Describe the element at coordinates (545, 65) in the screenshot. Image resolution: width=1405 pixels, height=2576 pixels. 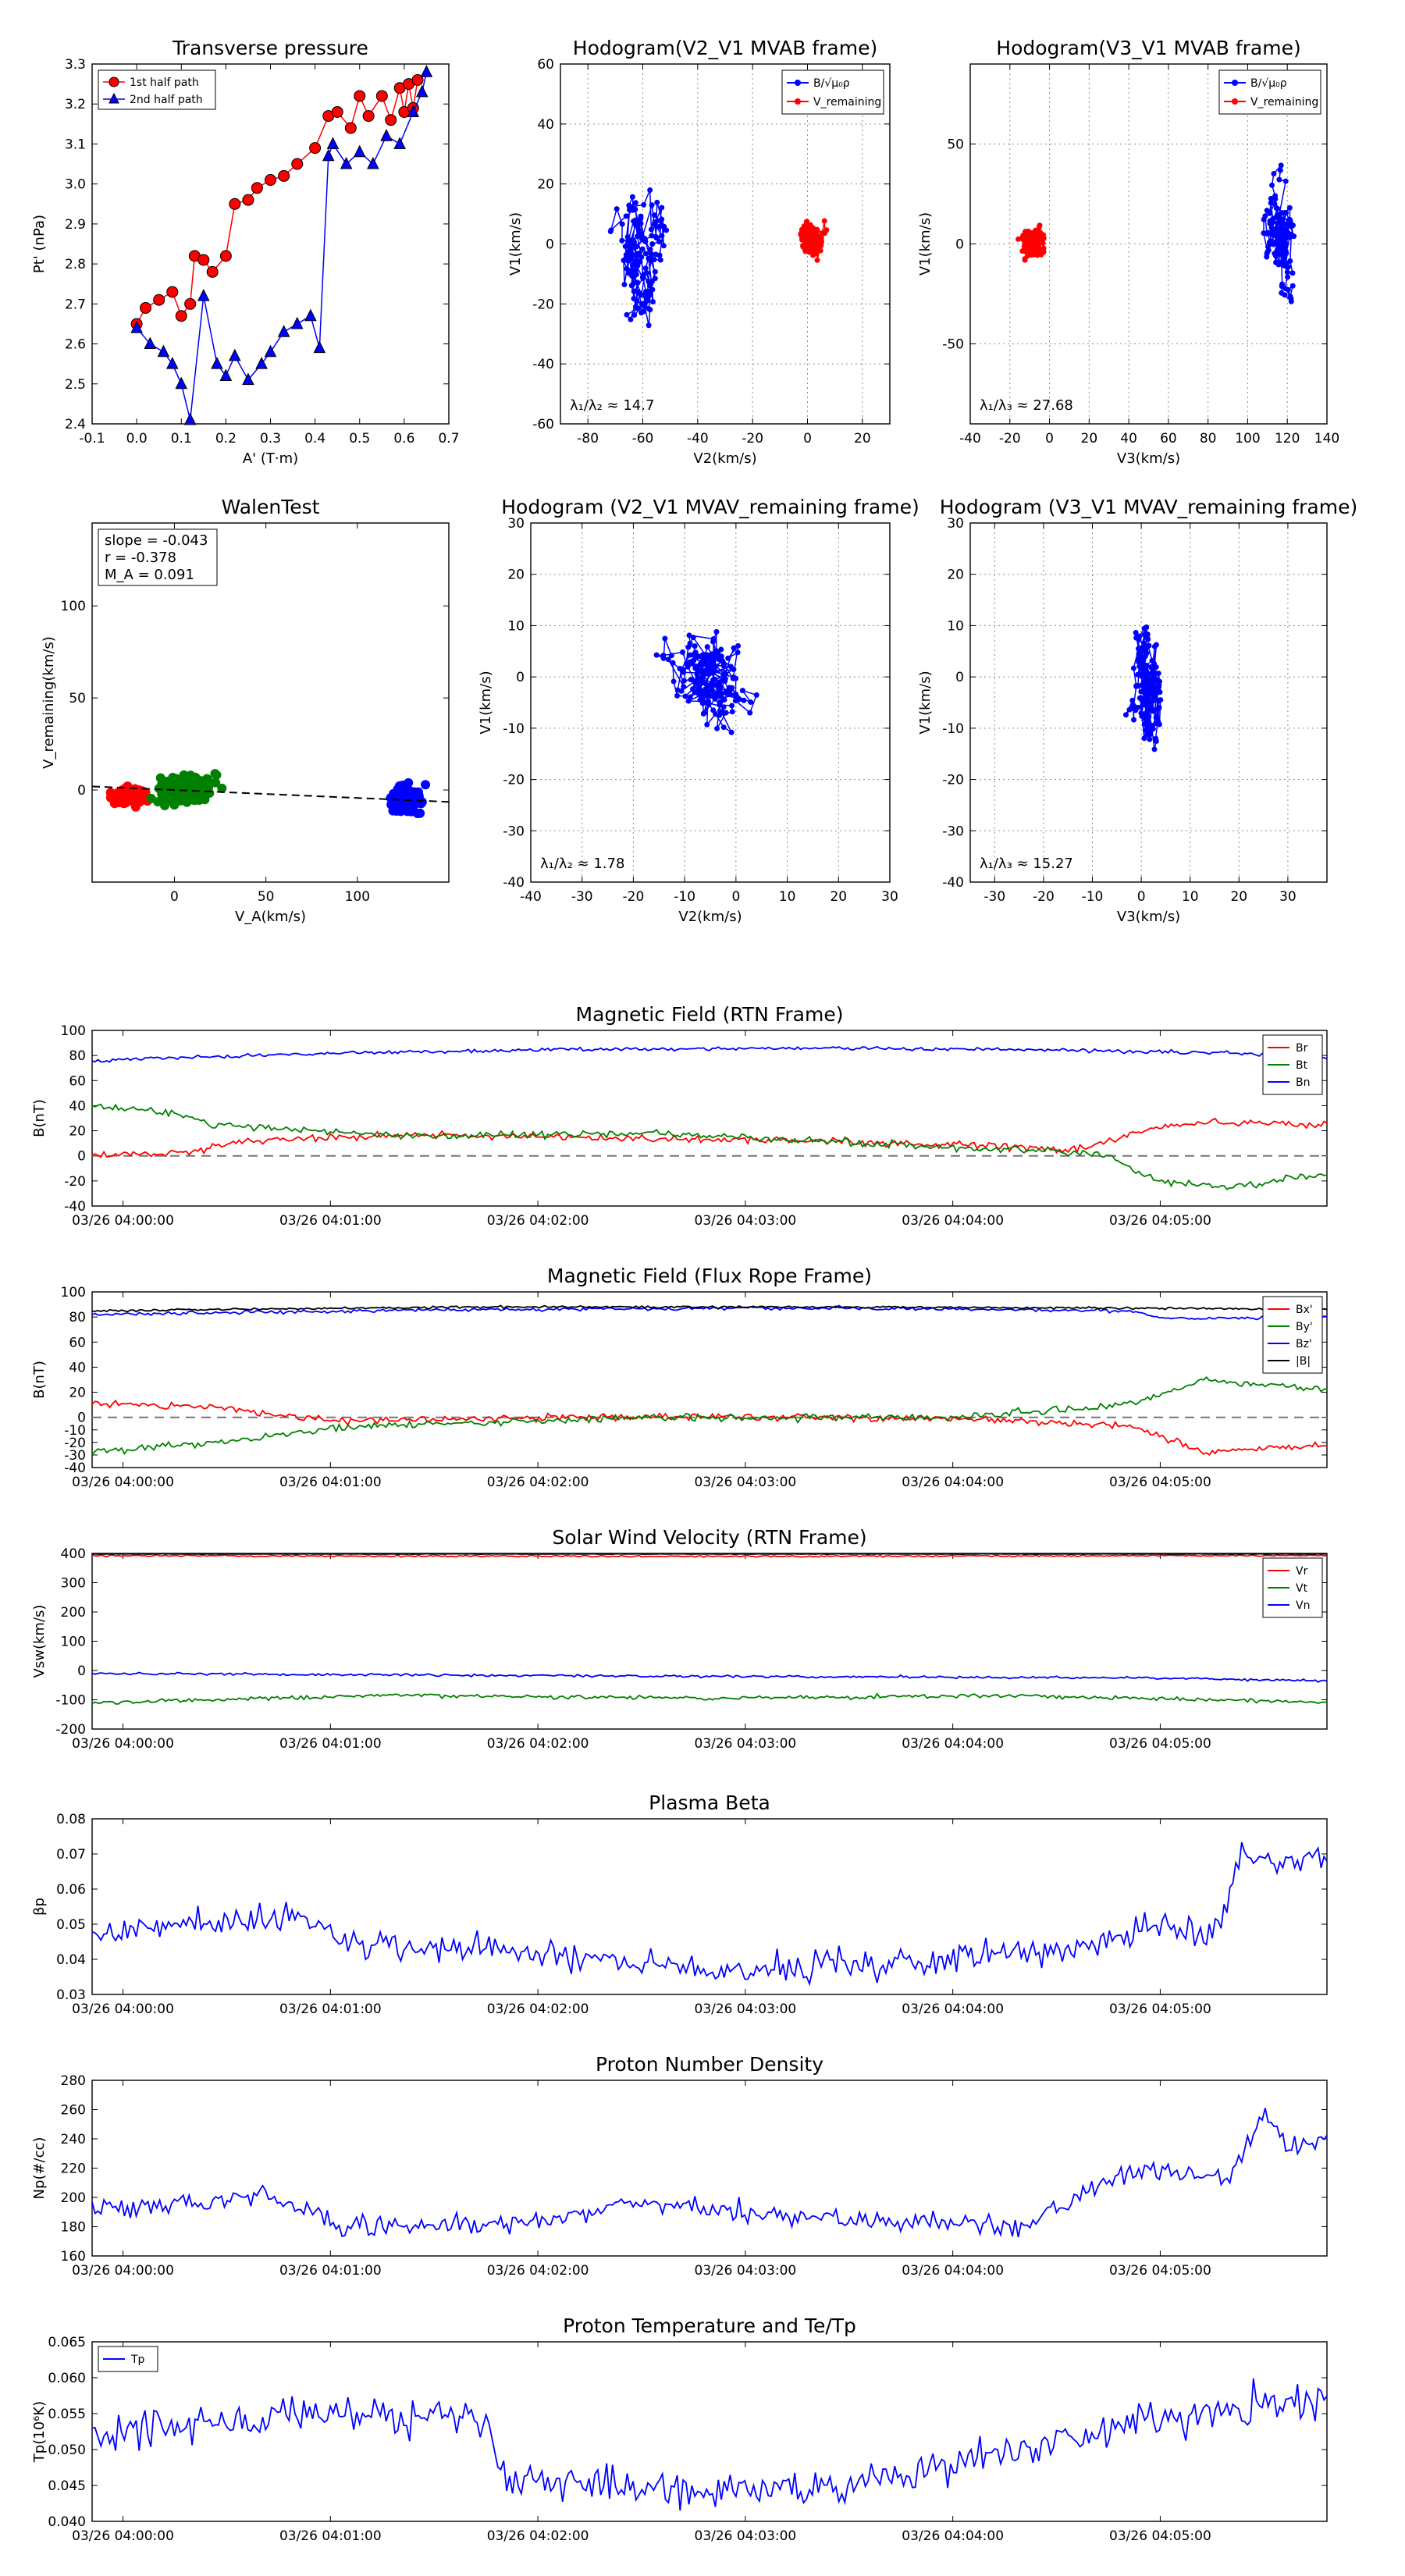
I see `y-tick-label: 60` at that location.